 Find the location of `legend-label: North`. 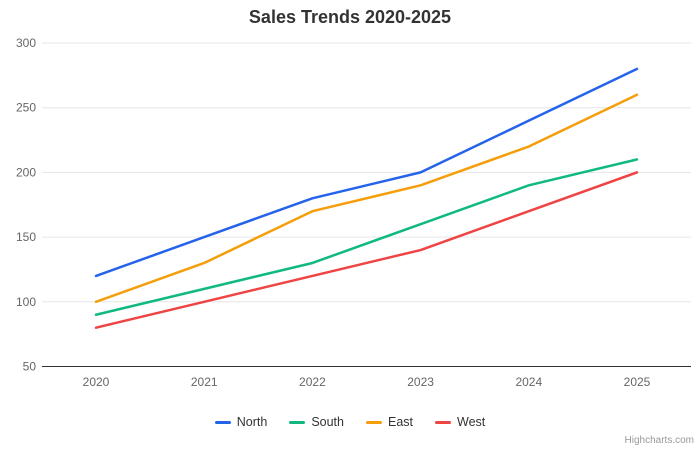

legend-label: North is located at coordinates (252, 422).